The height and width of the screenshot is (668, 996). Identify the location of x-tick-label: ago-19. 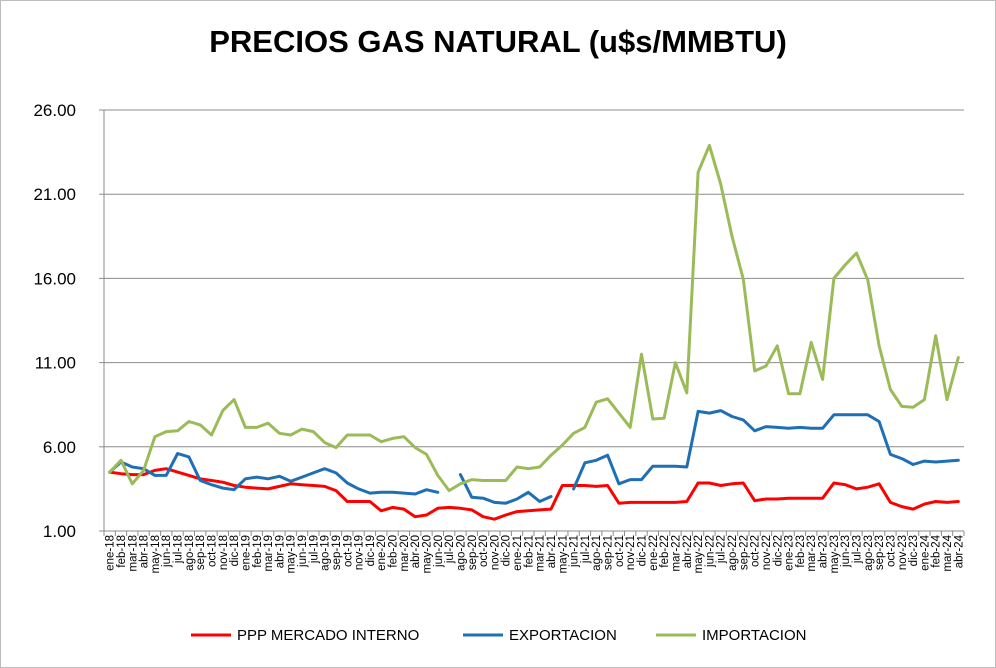
(326, 553).